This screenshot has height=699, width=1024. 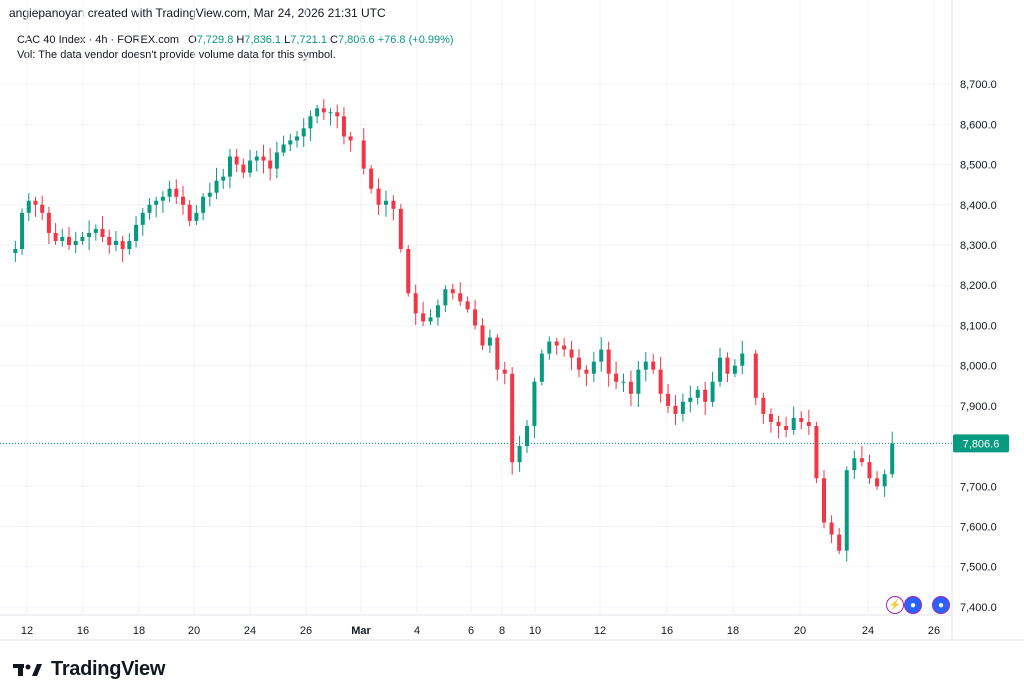 I want to click on y-tick-label: 7,700.0, so click(x=978, y=487).